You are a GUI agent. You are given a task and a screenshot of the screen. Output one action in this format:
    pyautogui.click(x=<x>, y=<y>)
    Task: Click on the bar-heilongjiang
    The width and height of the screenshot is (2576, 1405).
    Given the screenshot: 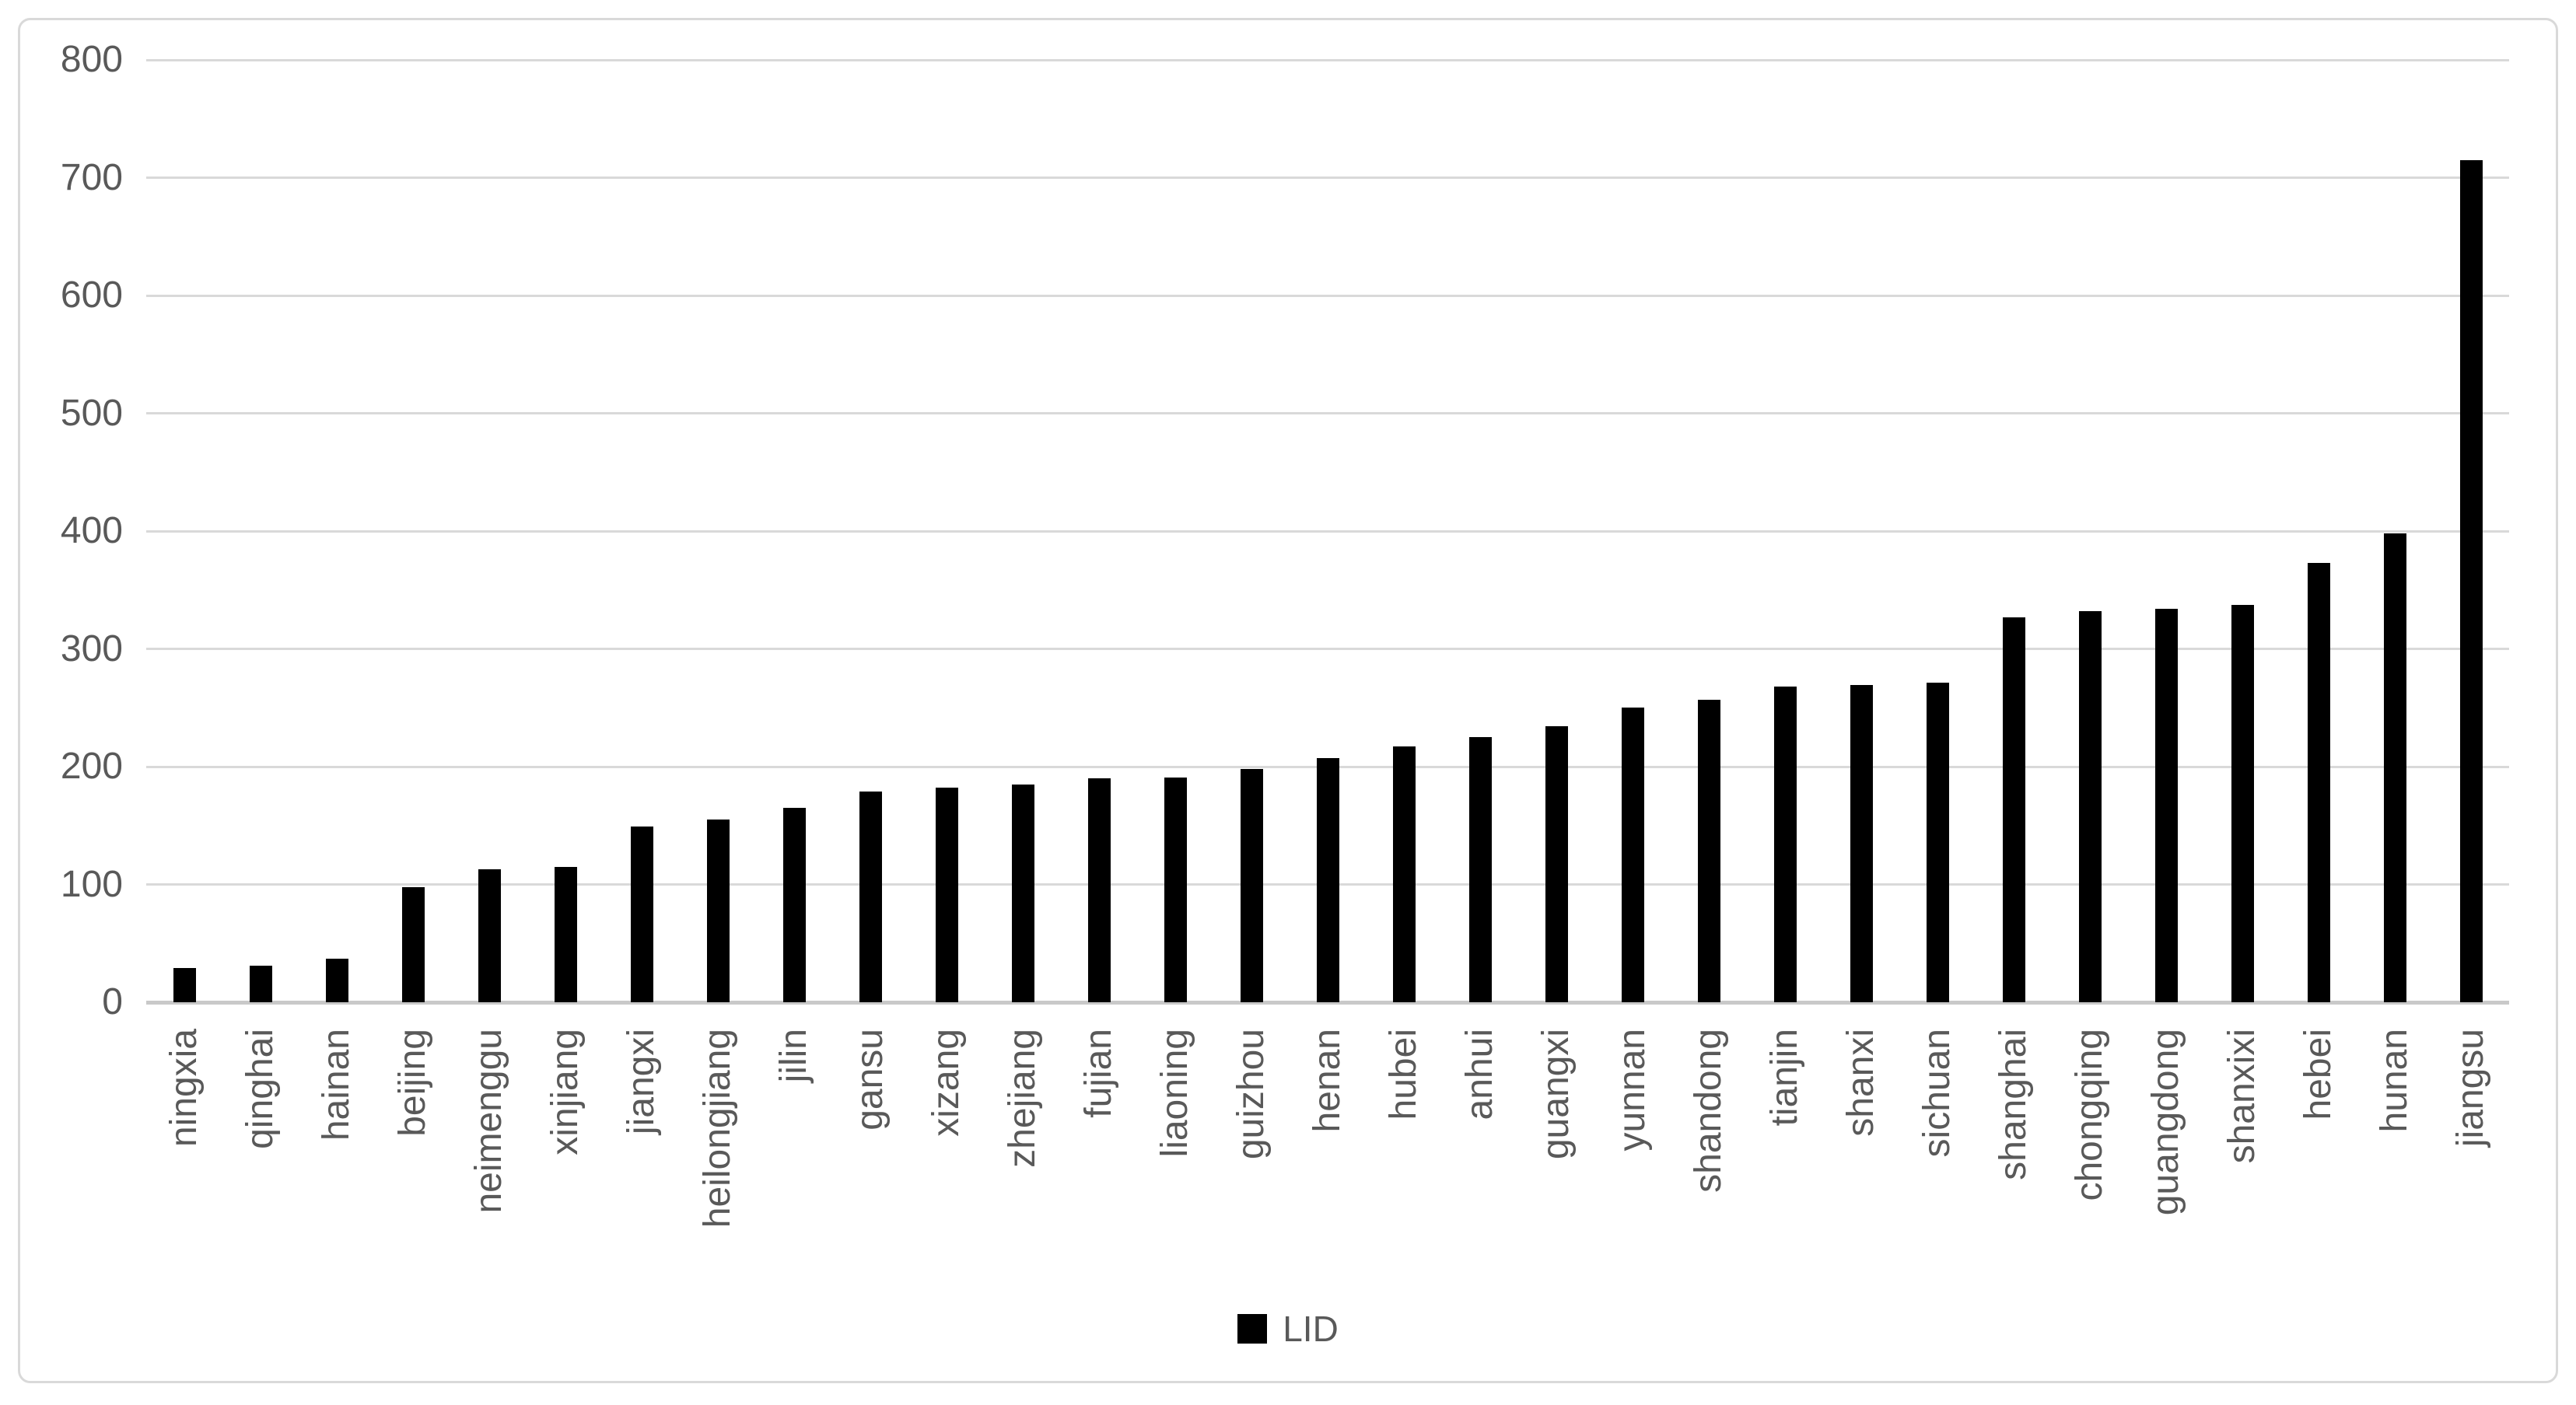 What is the action you would take?
    pyautogui.click(x=718, y=911)
    